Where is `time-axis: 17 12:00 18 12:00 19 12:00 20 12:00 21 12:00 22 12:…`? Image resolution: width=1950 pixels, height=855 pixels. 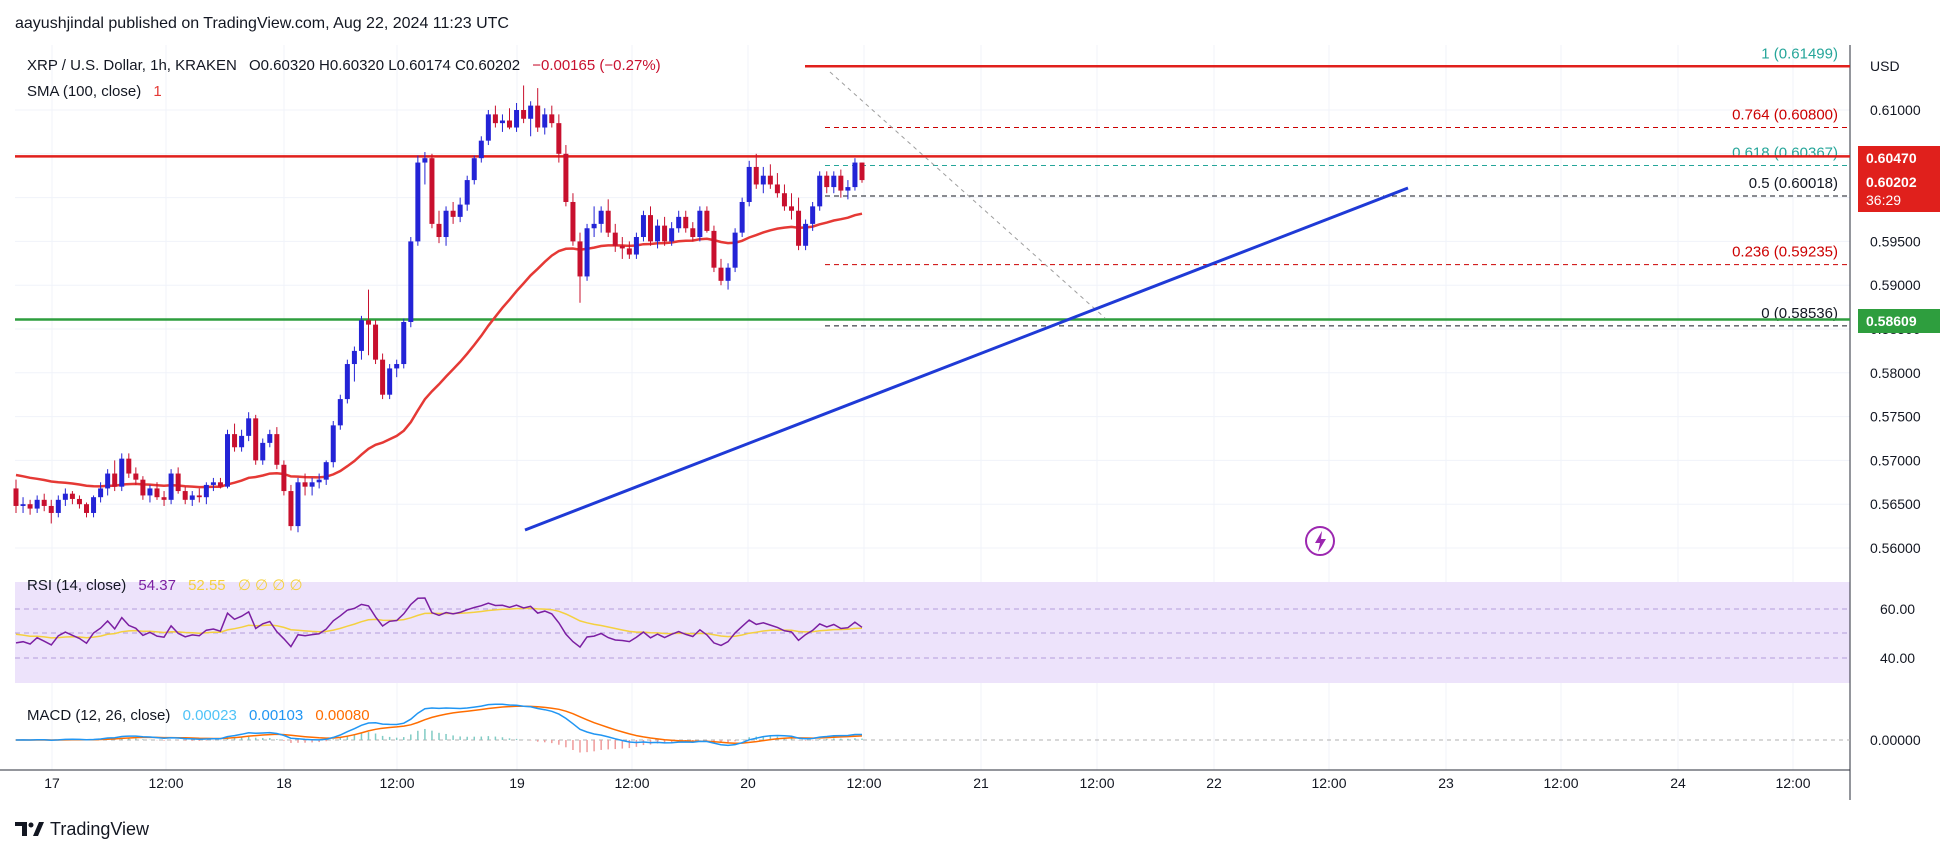 time-axis: 17 12:00 18 12:00 19 12:00 20 12:00 21 12:00 22 12:… is located at coordinates (927, 783).